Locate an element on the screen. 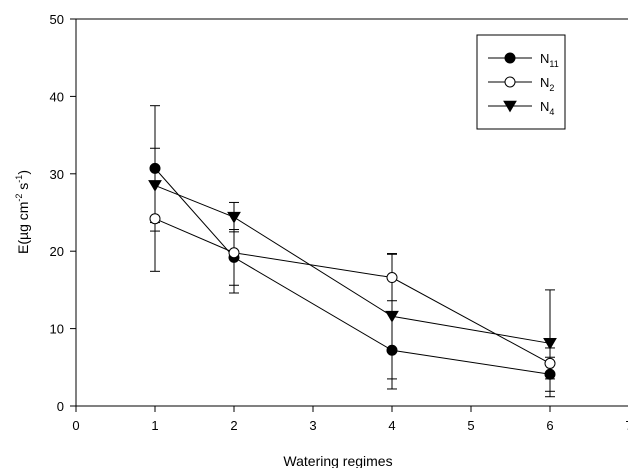  y-tick-label: 40 is located at coordinates (57, 96).